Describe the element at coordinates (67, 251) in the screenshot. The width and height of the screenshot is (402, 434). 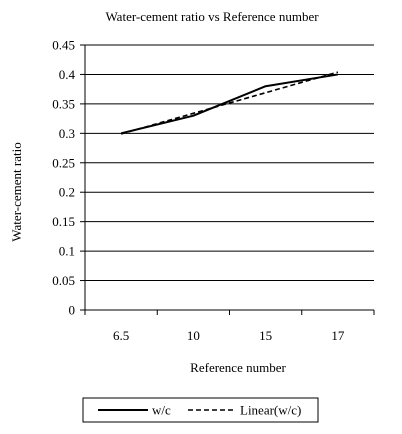
I see `y-tick-label: 0.1` at that location.